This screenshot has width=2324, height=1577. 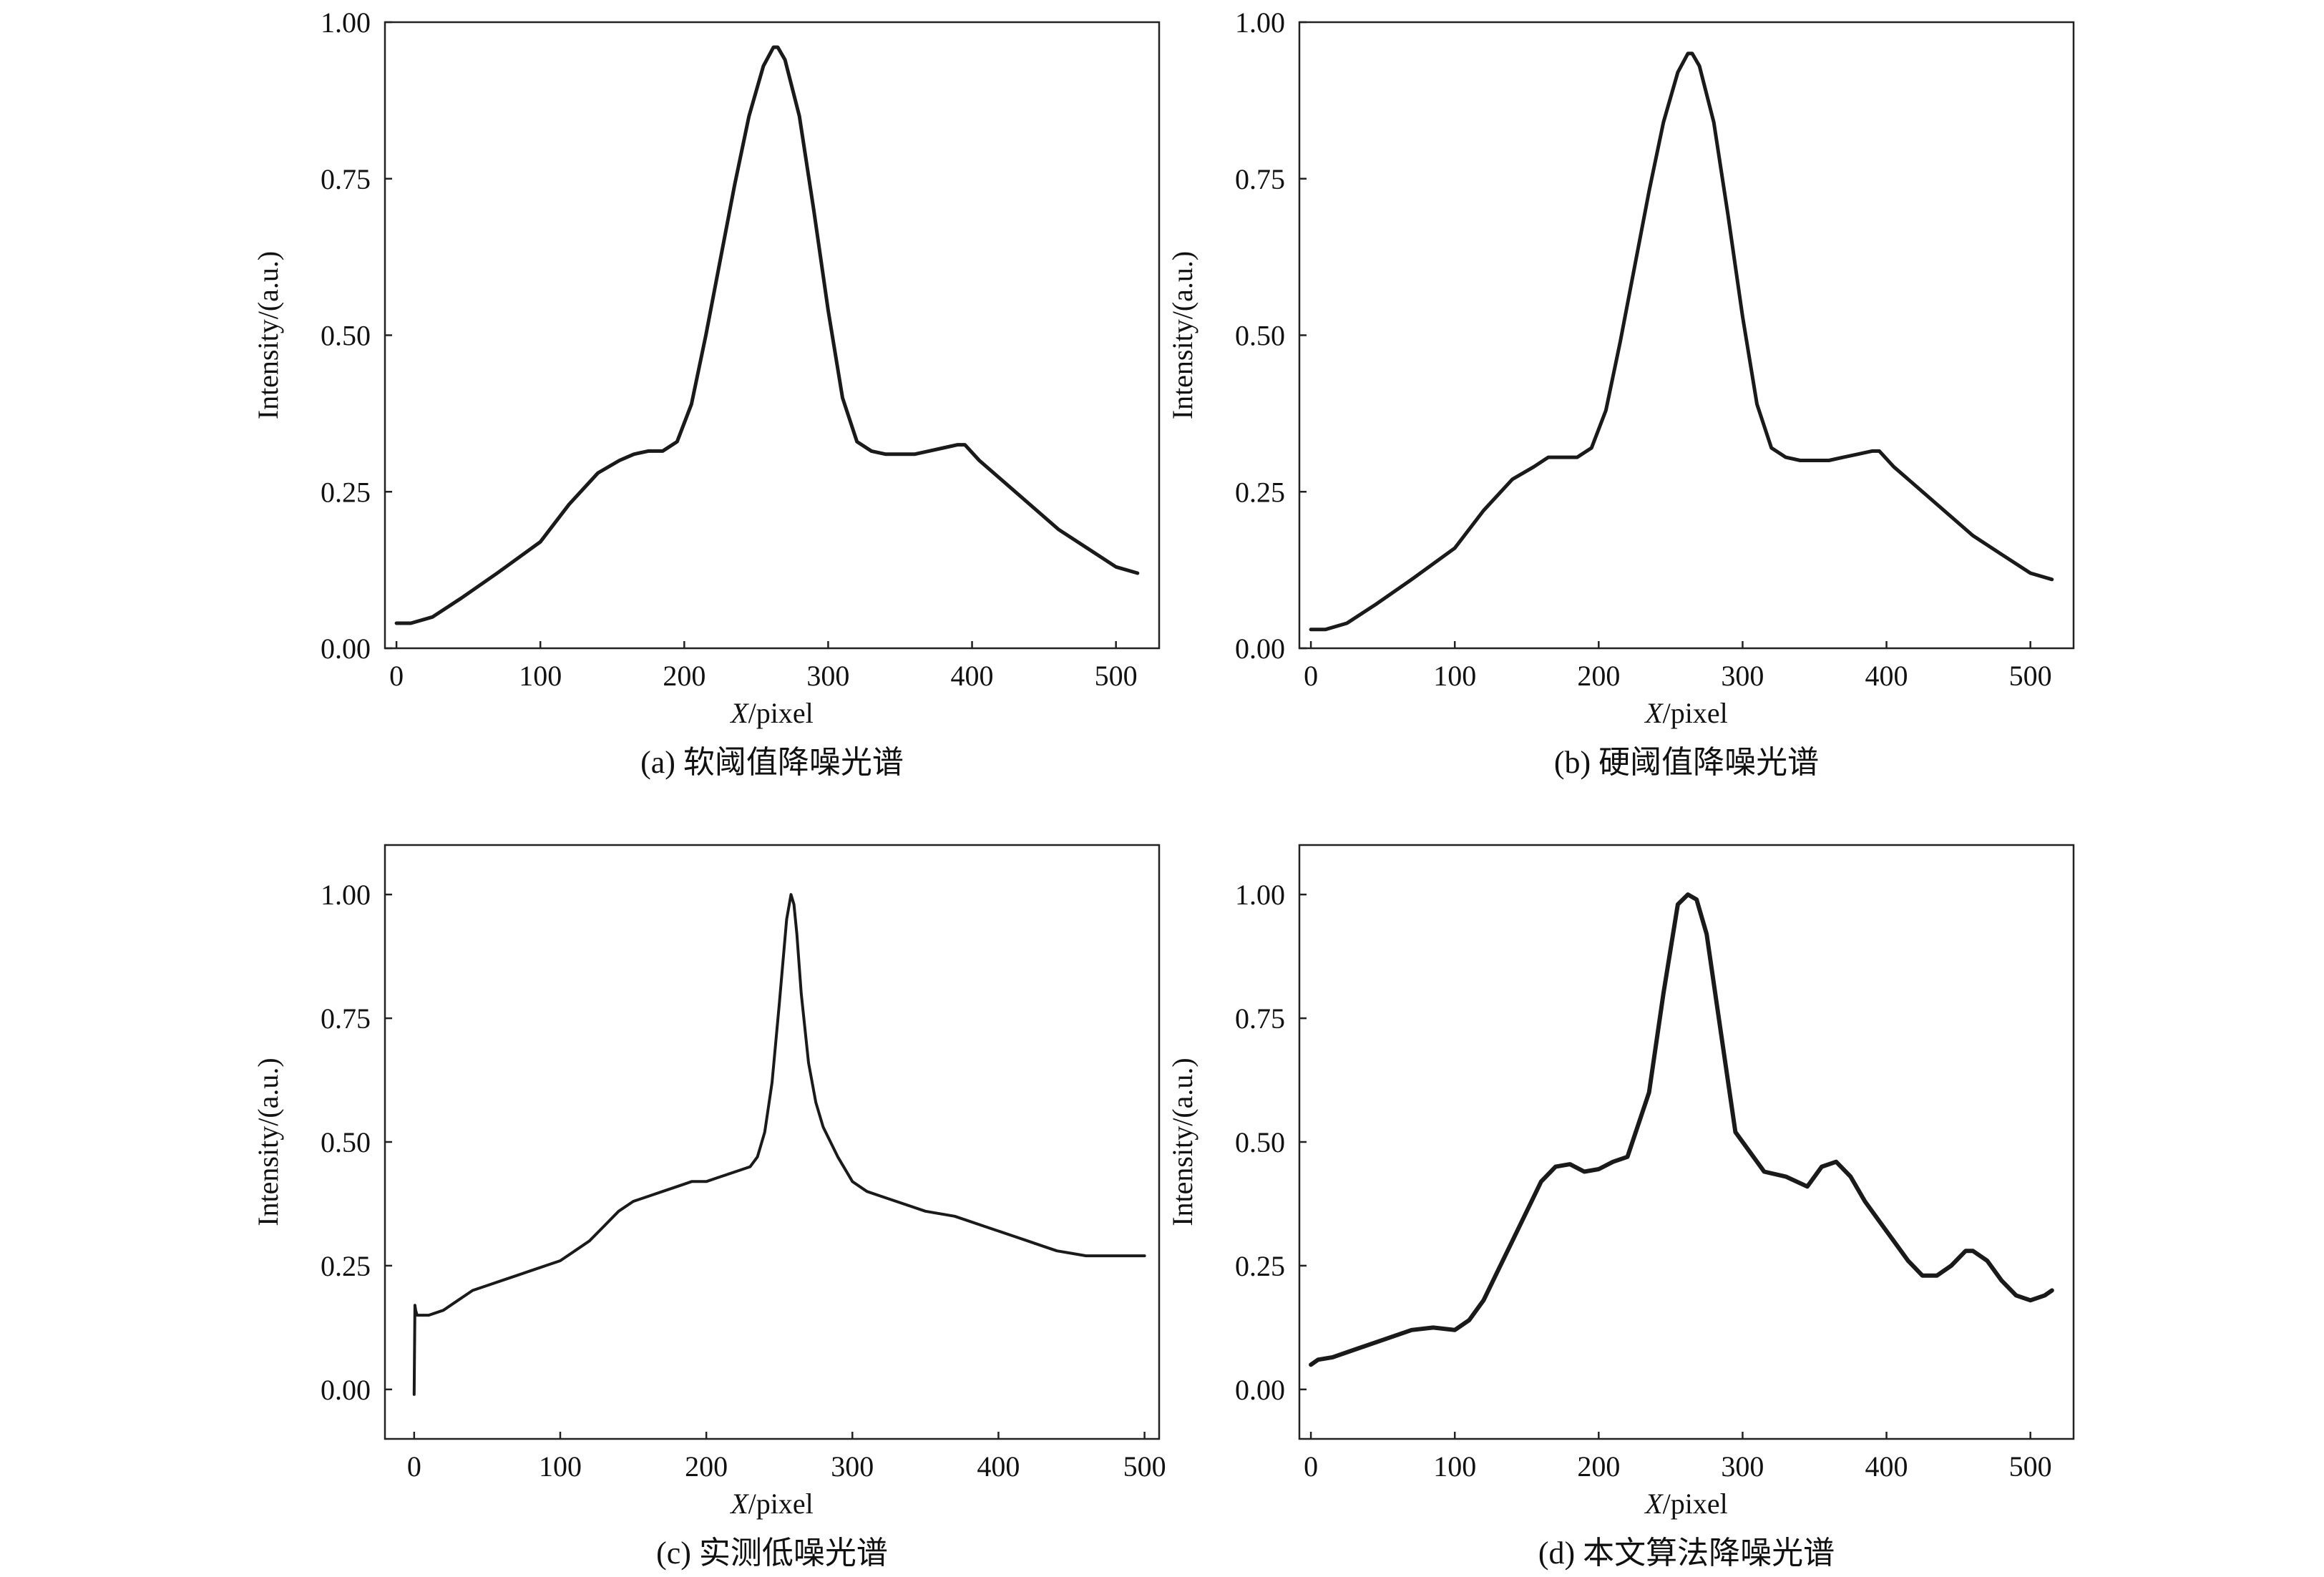 What do you see at coordinates (1686, 763) in the screenshot?
I see `panel-caption: (b) 硬阈值降噪光谱` at bounding box center [1686, 763].